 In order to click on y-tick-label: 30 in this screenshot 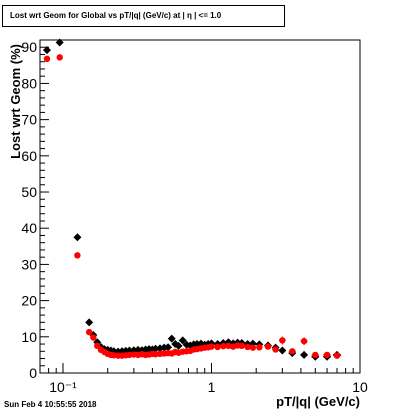, I will do `click(29, 264)`.